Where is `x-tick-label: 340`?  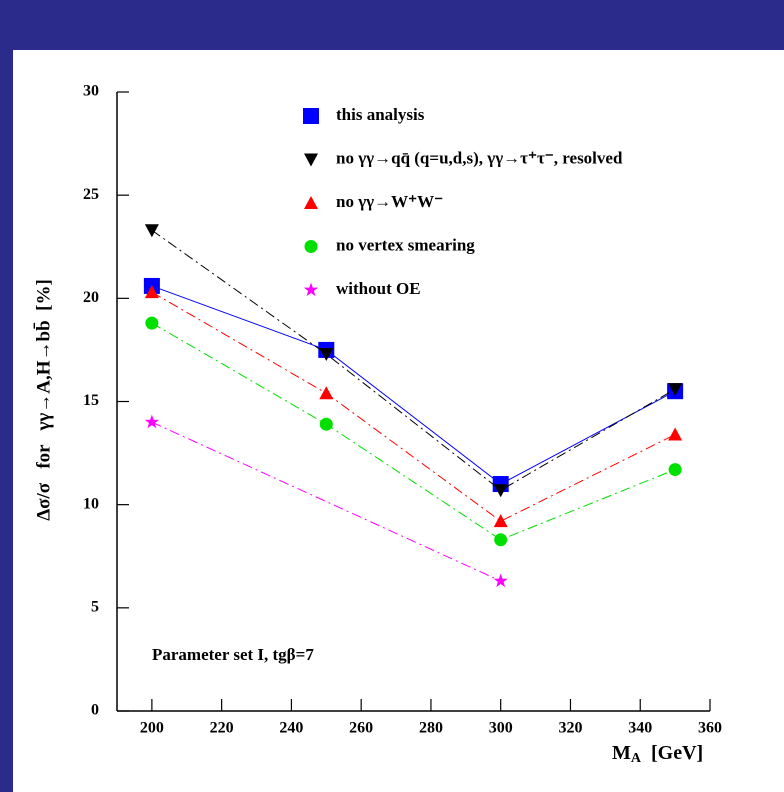
x-tick-label: 340 is located at coordinates (640, 728).